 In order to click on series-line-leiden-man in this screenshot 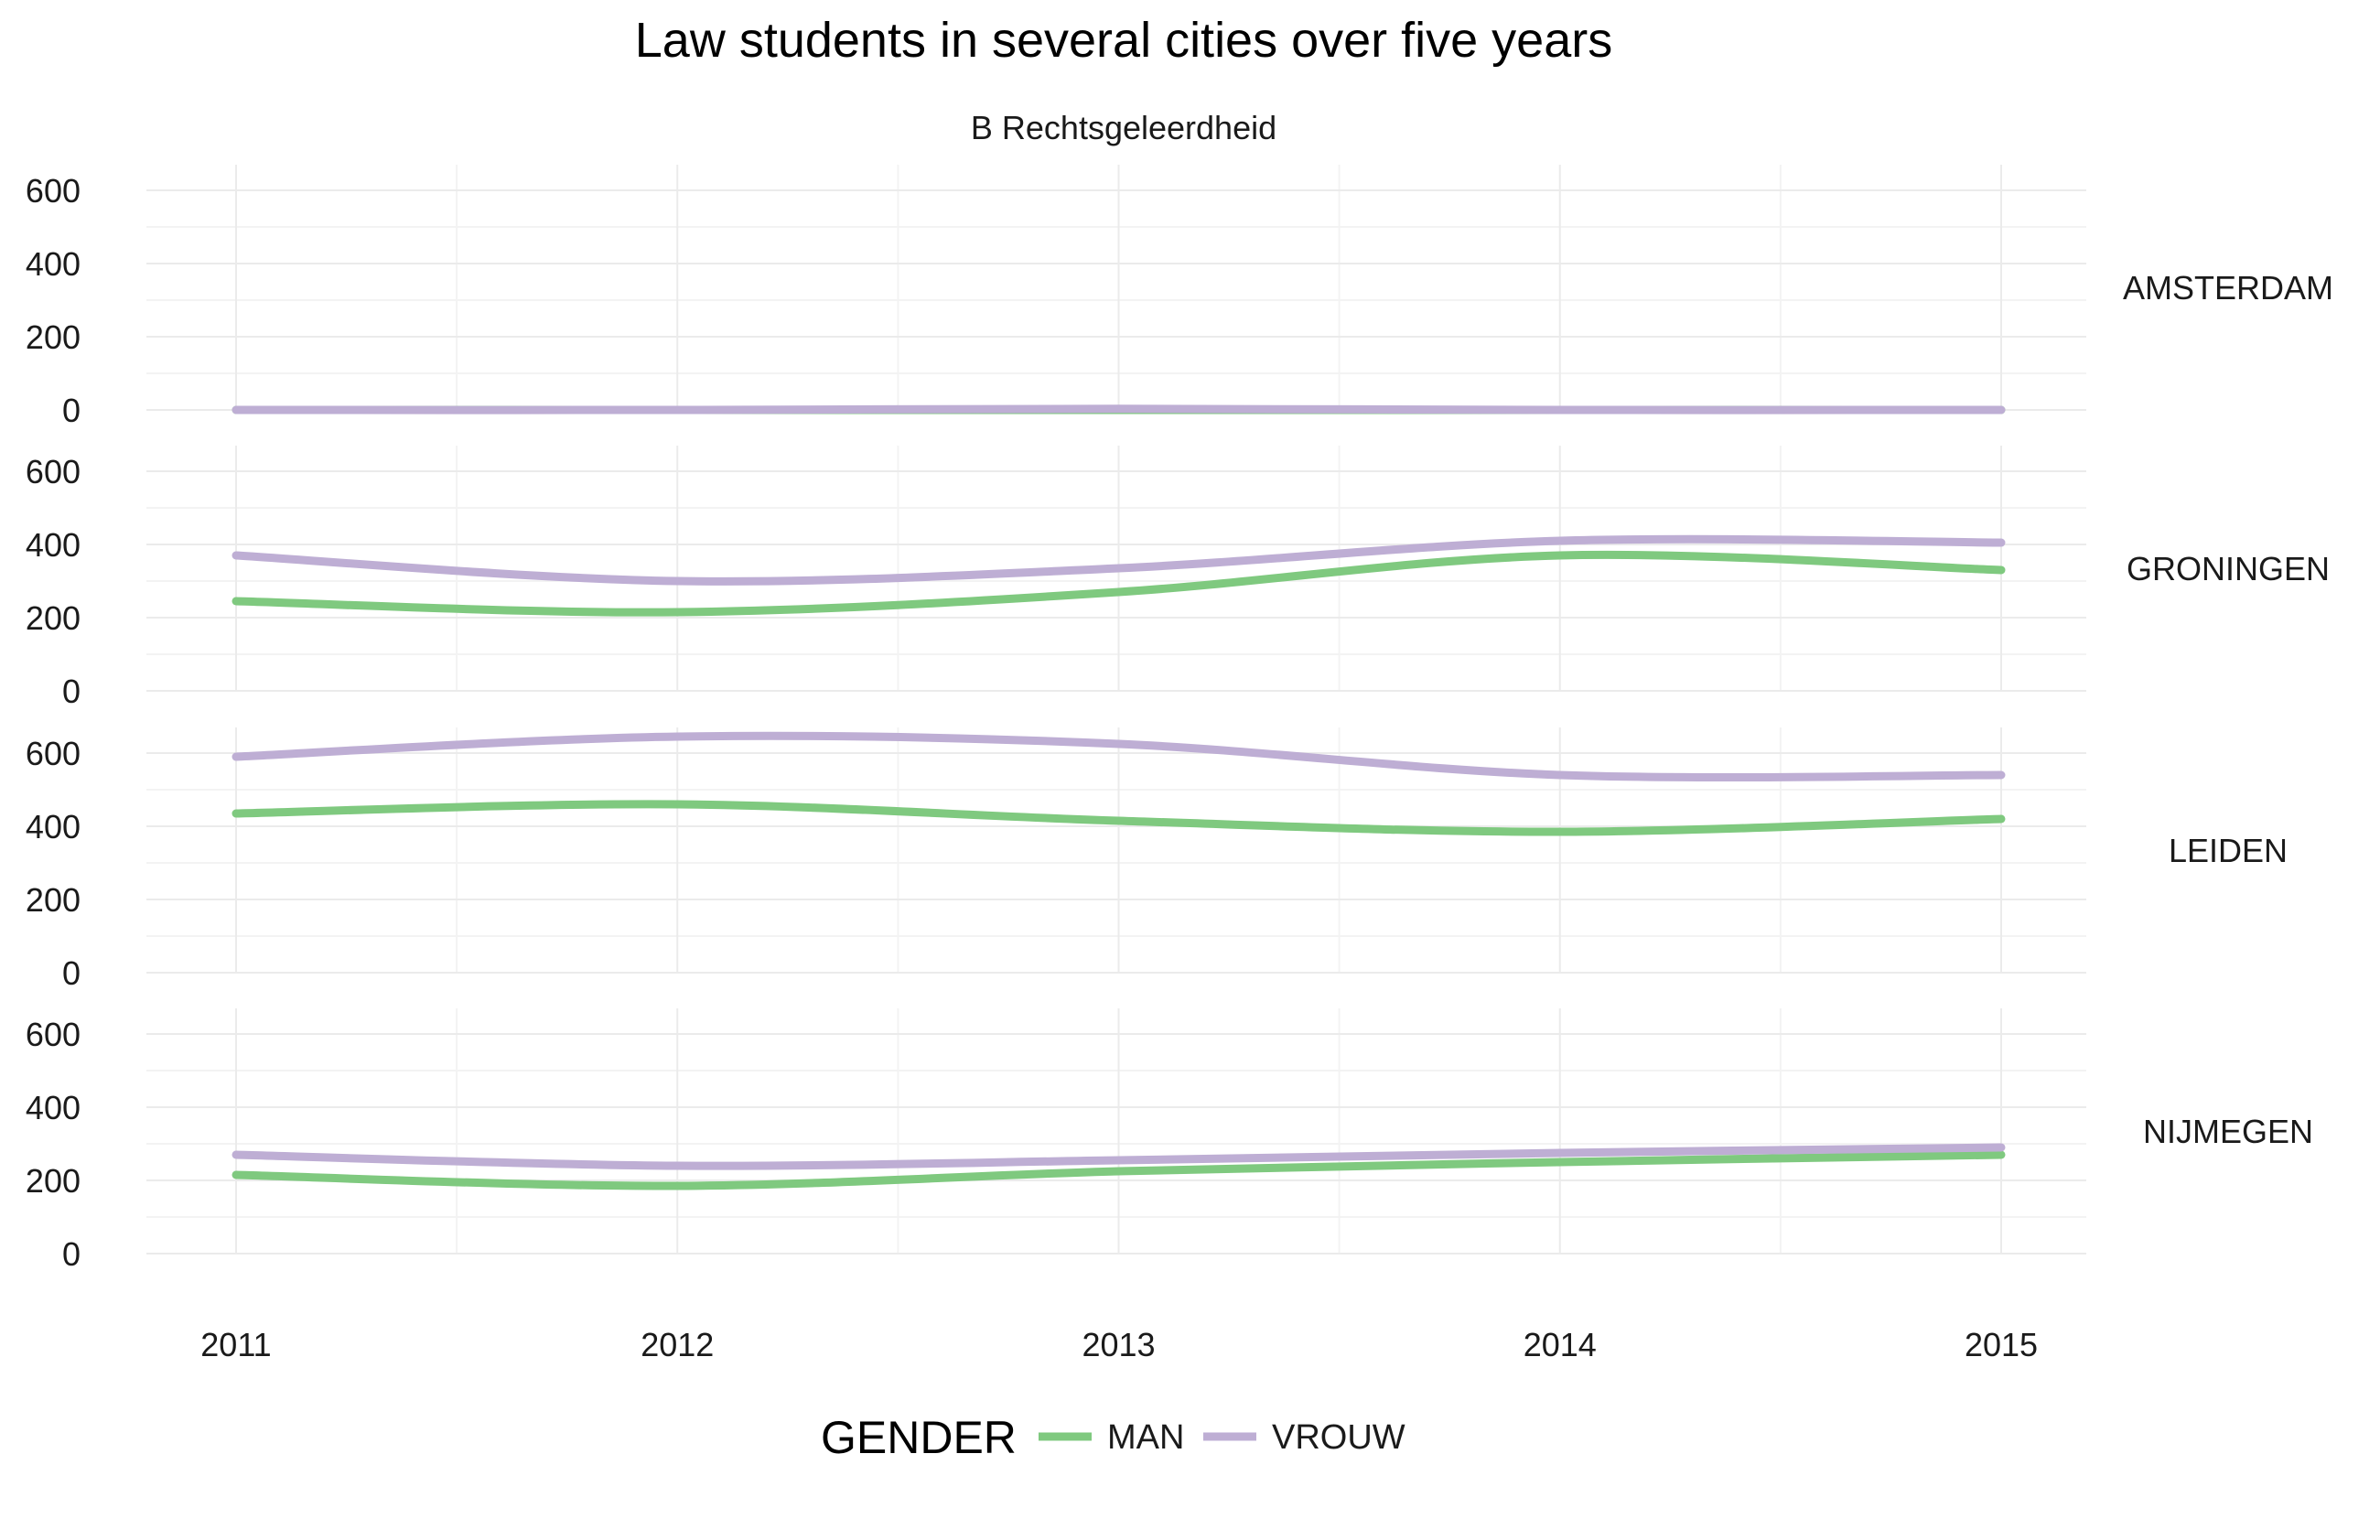, I will do `click(1119, 818)`.